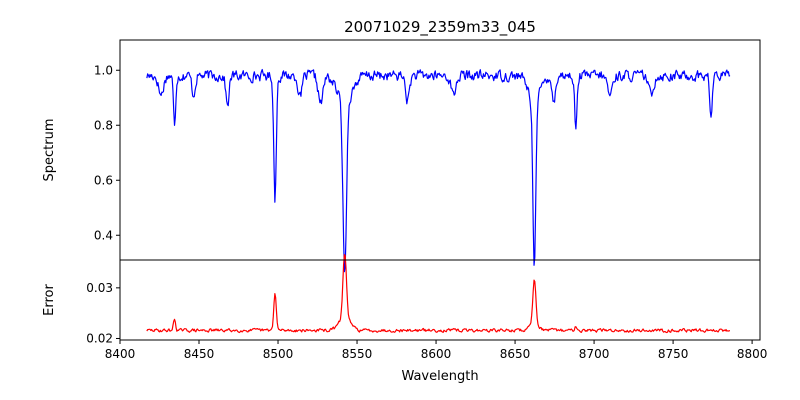  Describe the element at coordinates (515, 354) in the screenshot. I see `x-tick-label: 8650` at that location.